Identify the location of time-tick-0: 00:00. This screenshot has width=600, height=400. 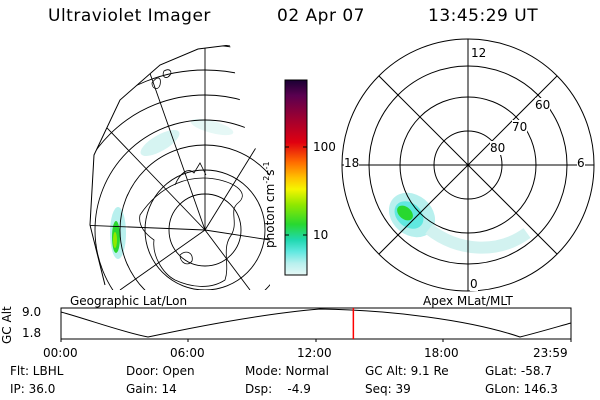
(60, 353).